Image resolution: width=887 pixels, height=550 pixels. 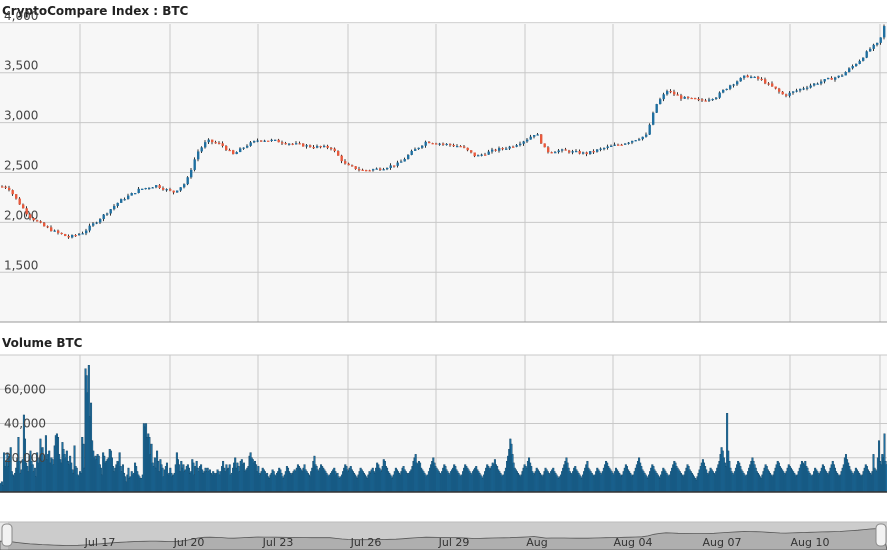 I want to click on navigator-selection-mask, so click(x=447, y=536).